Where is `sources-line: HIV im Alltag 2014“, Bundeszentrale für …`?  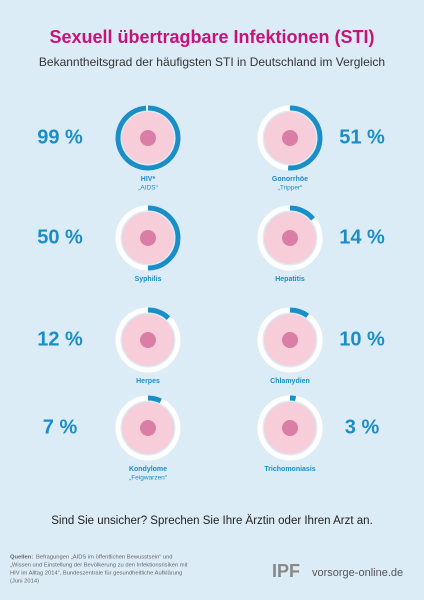 sources-line: HIV im Alltag 2014“, Bundeszentrale für … is located at coordinates (96, 574).